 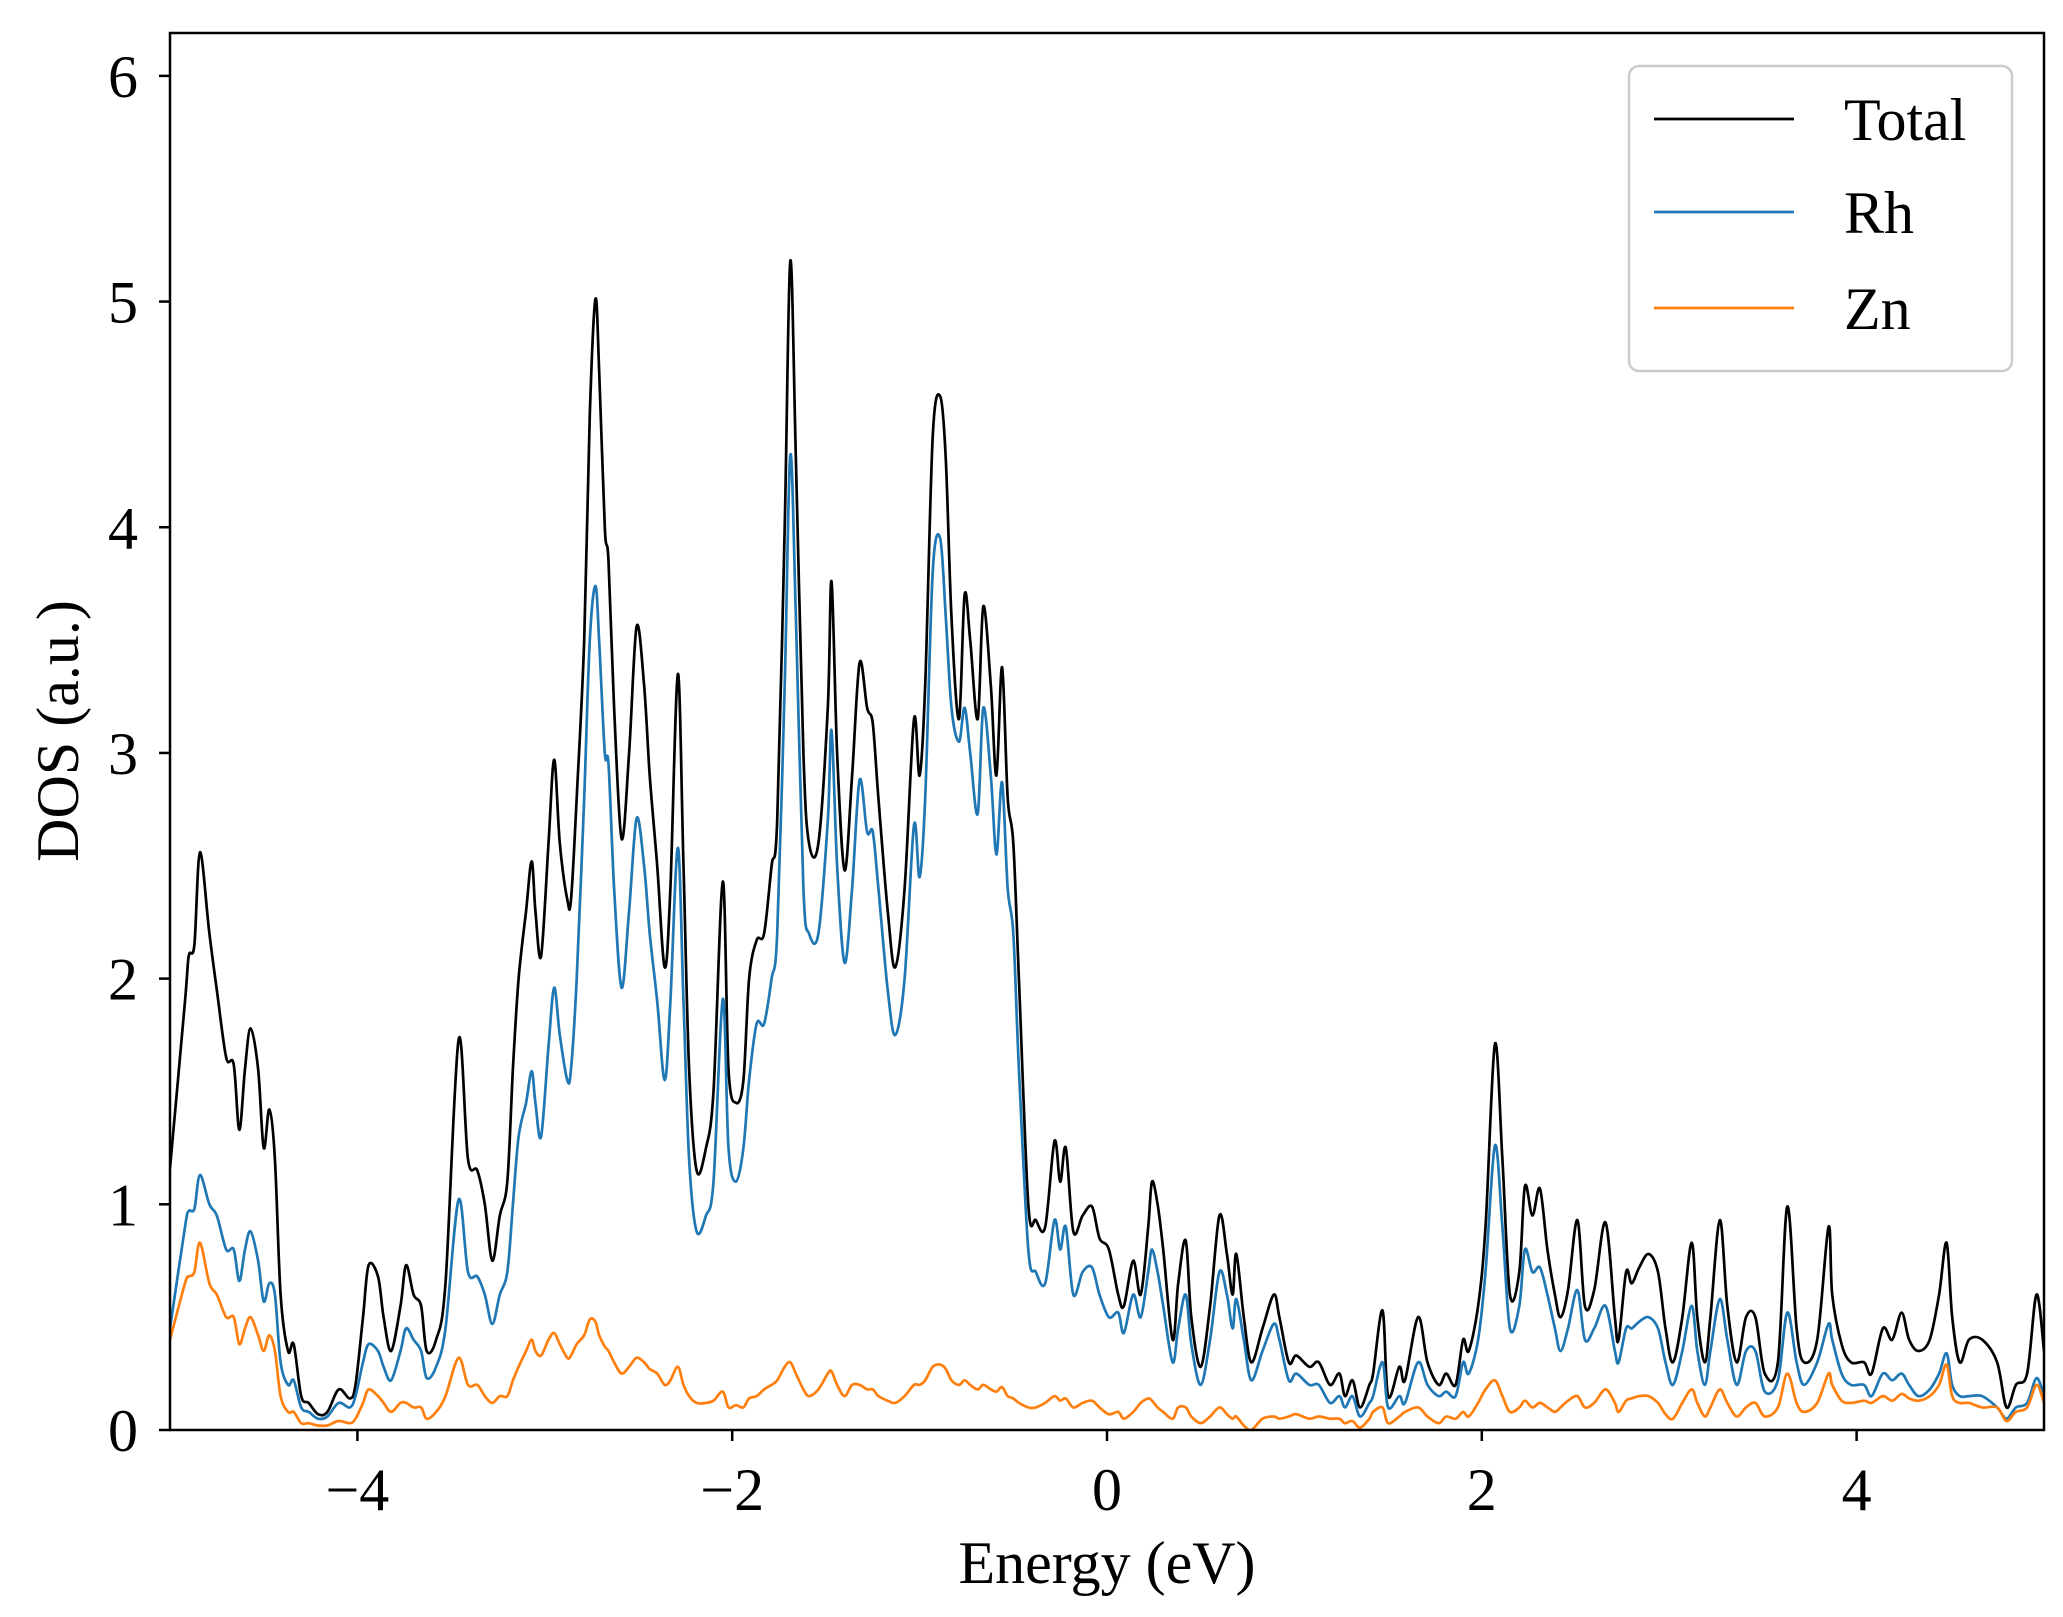 What do you see at coordinates (1106, 1563) in the screenshot?
I see `x-axis-label: Energy (eV)` at bounding box center [1106, 1563].